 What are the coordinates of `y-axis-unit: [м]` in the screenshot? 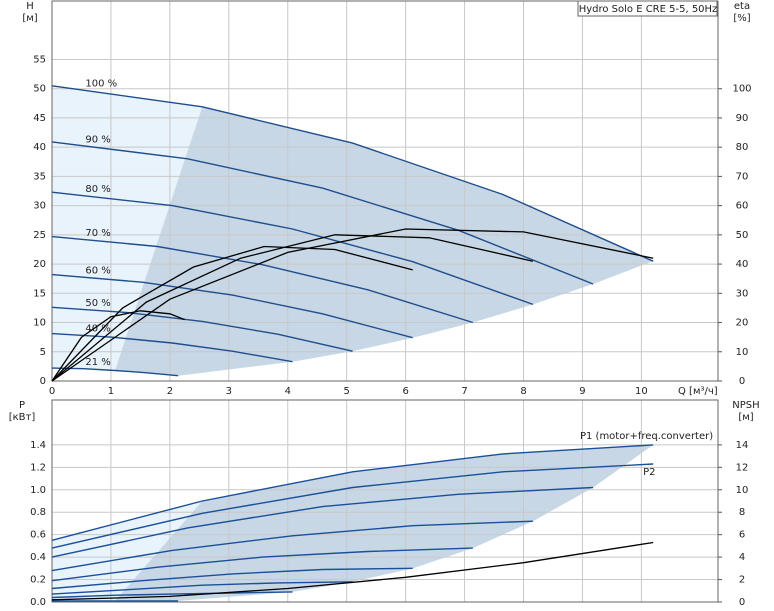 It's located at (29, 18).